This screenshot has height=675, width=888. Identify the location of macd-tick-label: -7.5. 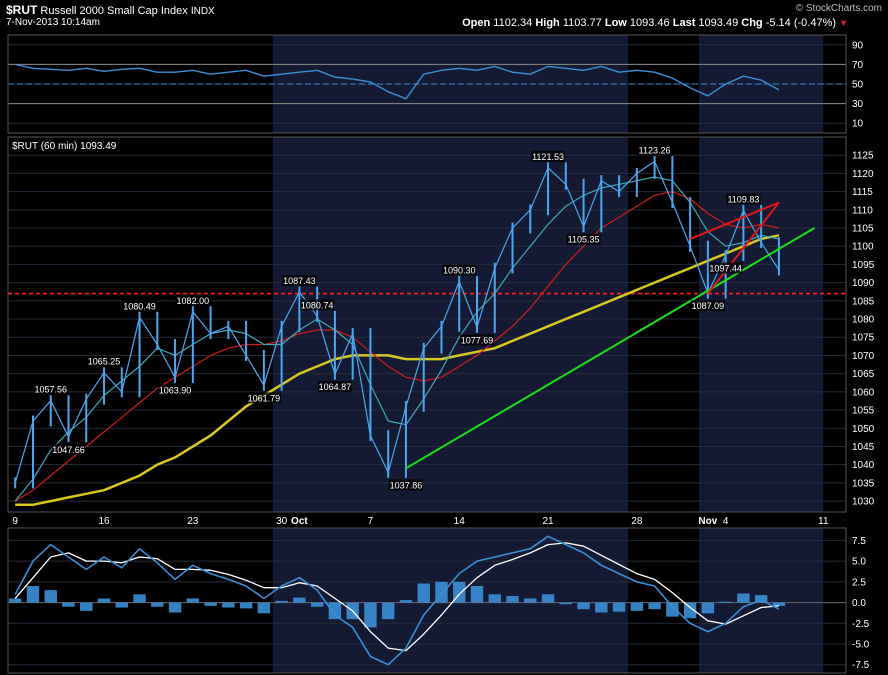
(861, 665).